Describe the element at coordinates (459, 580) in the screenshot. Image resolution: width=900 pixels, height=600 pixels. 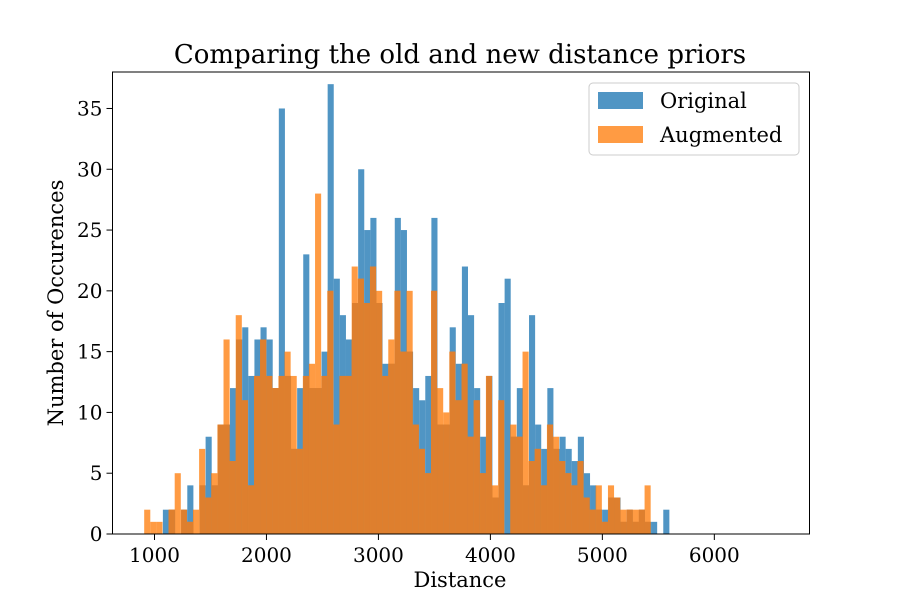
I see `x-axis-label: Distance` at that location.